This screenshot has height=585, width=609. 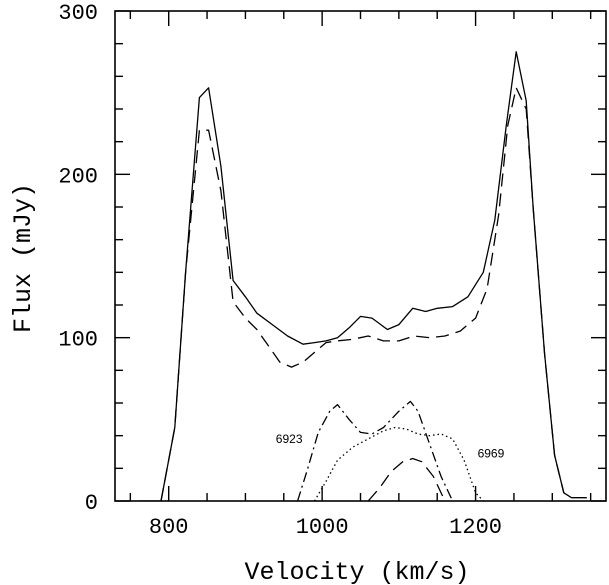 What do you see at coordinates (169, 527) in the screenshot?
I see `x-tick-label: 800` at bounding box center [169, 527].